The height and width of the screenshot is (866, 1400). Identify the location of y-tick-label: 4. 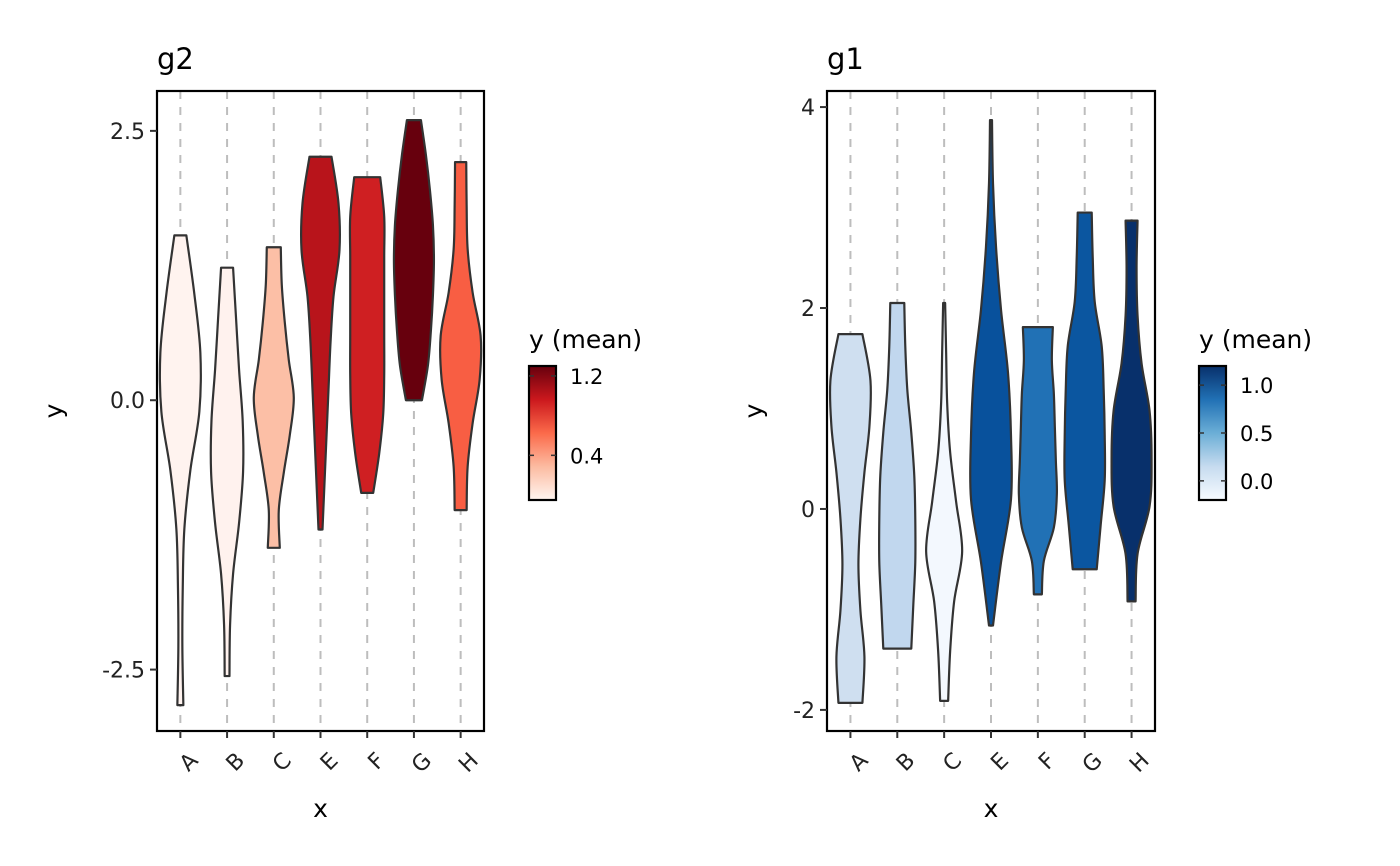
(808, 108).